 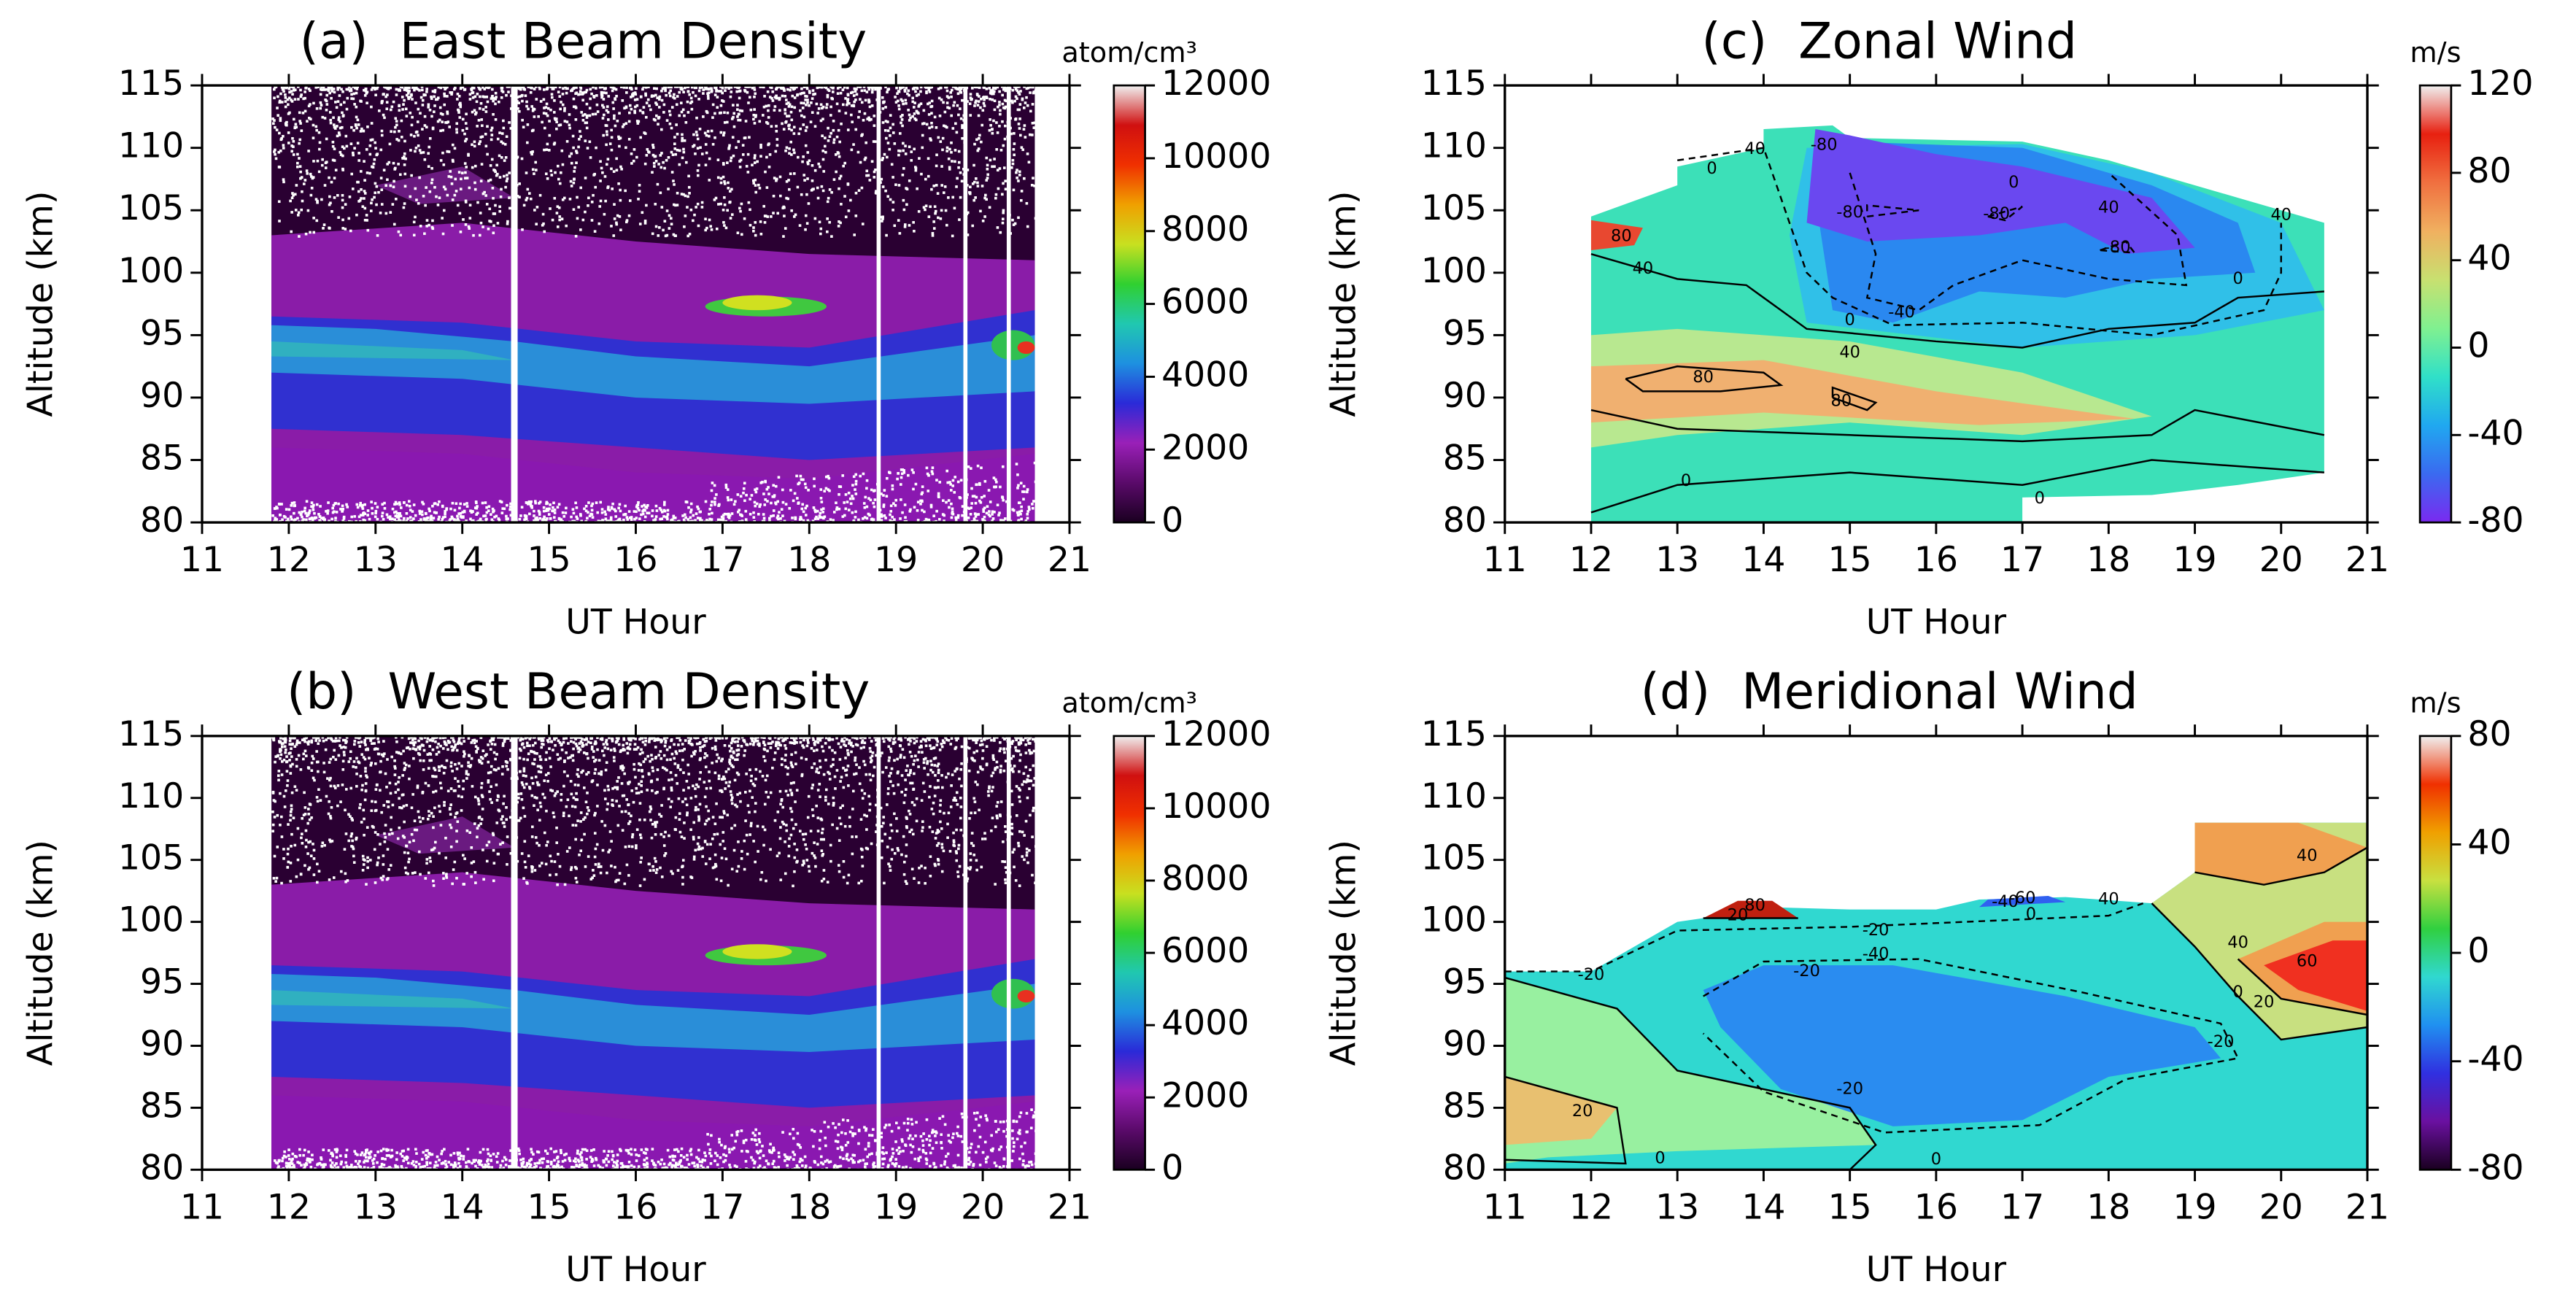 What do you see at coordinates (151, 83) in the screenshot?
I see `y-tick-label: 115` at bounding box center [151, 83].